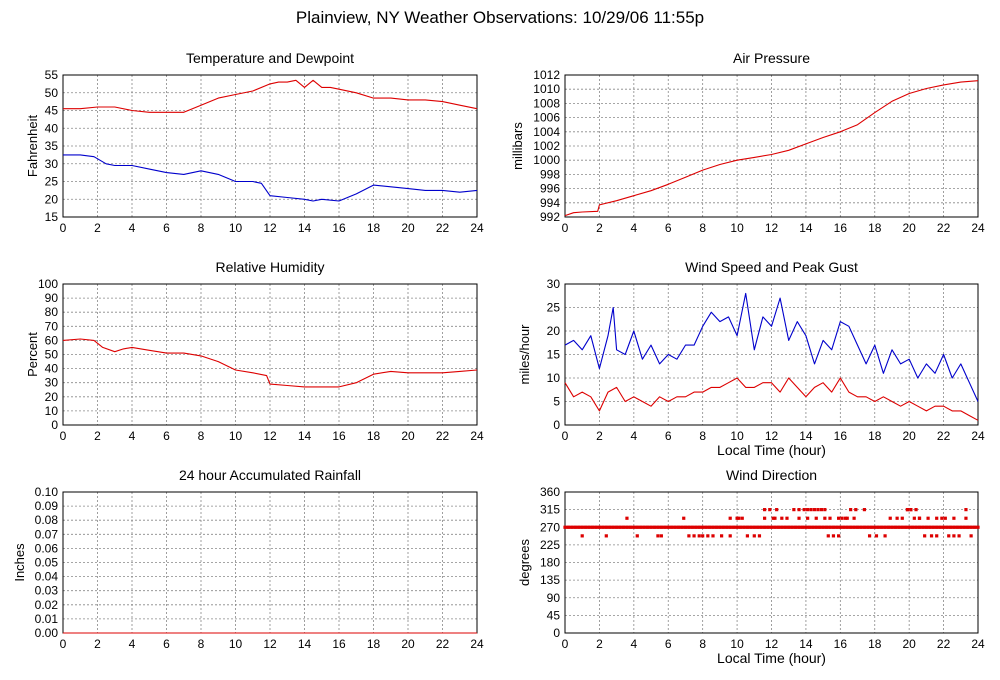  Describe the element at coordinates (132, 228) in the screenshot. I see `x-tick-label: 4` at that location.